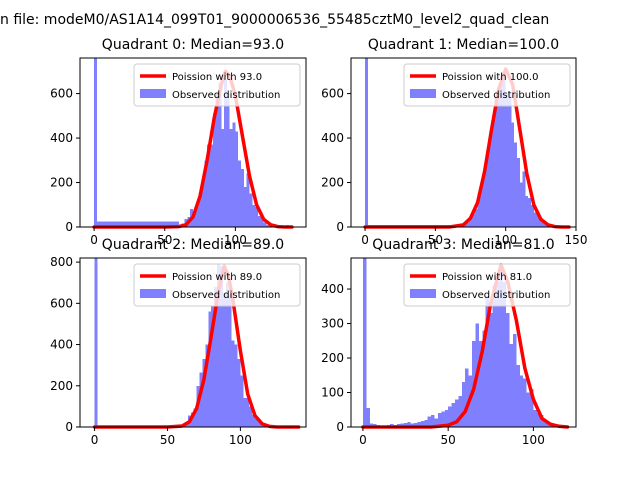  I want to click on legend: Poission with 100.0 Observed distribution, so click(487, 85).